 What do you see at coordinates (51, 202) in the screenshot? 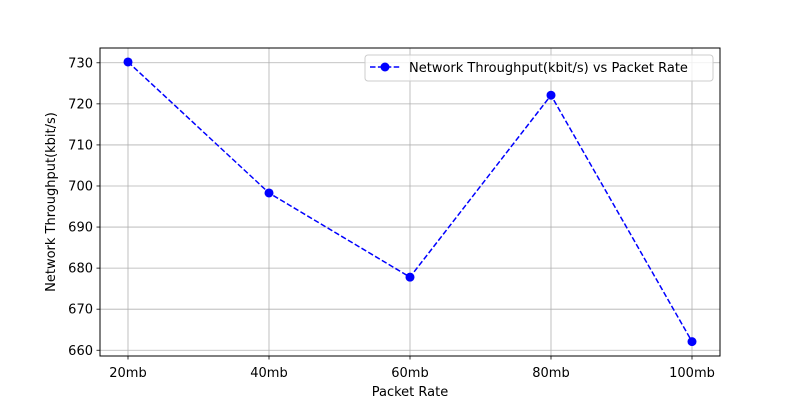
I see `y-axis-label: Network Throughput(kbit/s)` at bounding box center [51, 202].